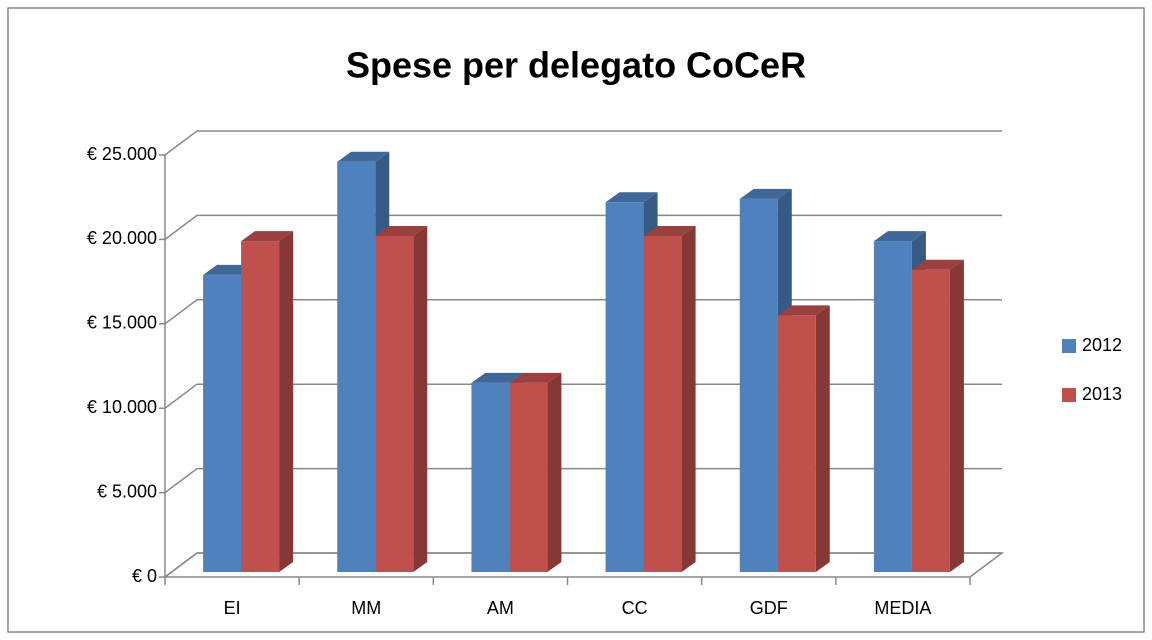 The width and height of the screenshot is (1152, 640). What do you see at coordinates (576, 65) in the screenshot?
I see `chart-title: Spese per delegato CoCeR` at bounding box center [576, 65].